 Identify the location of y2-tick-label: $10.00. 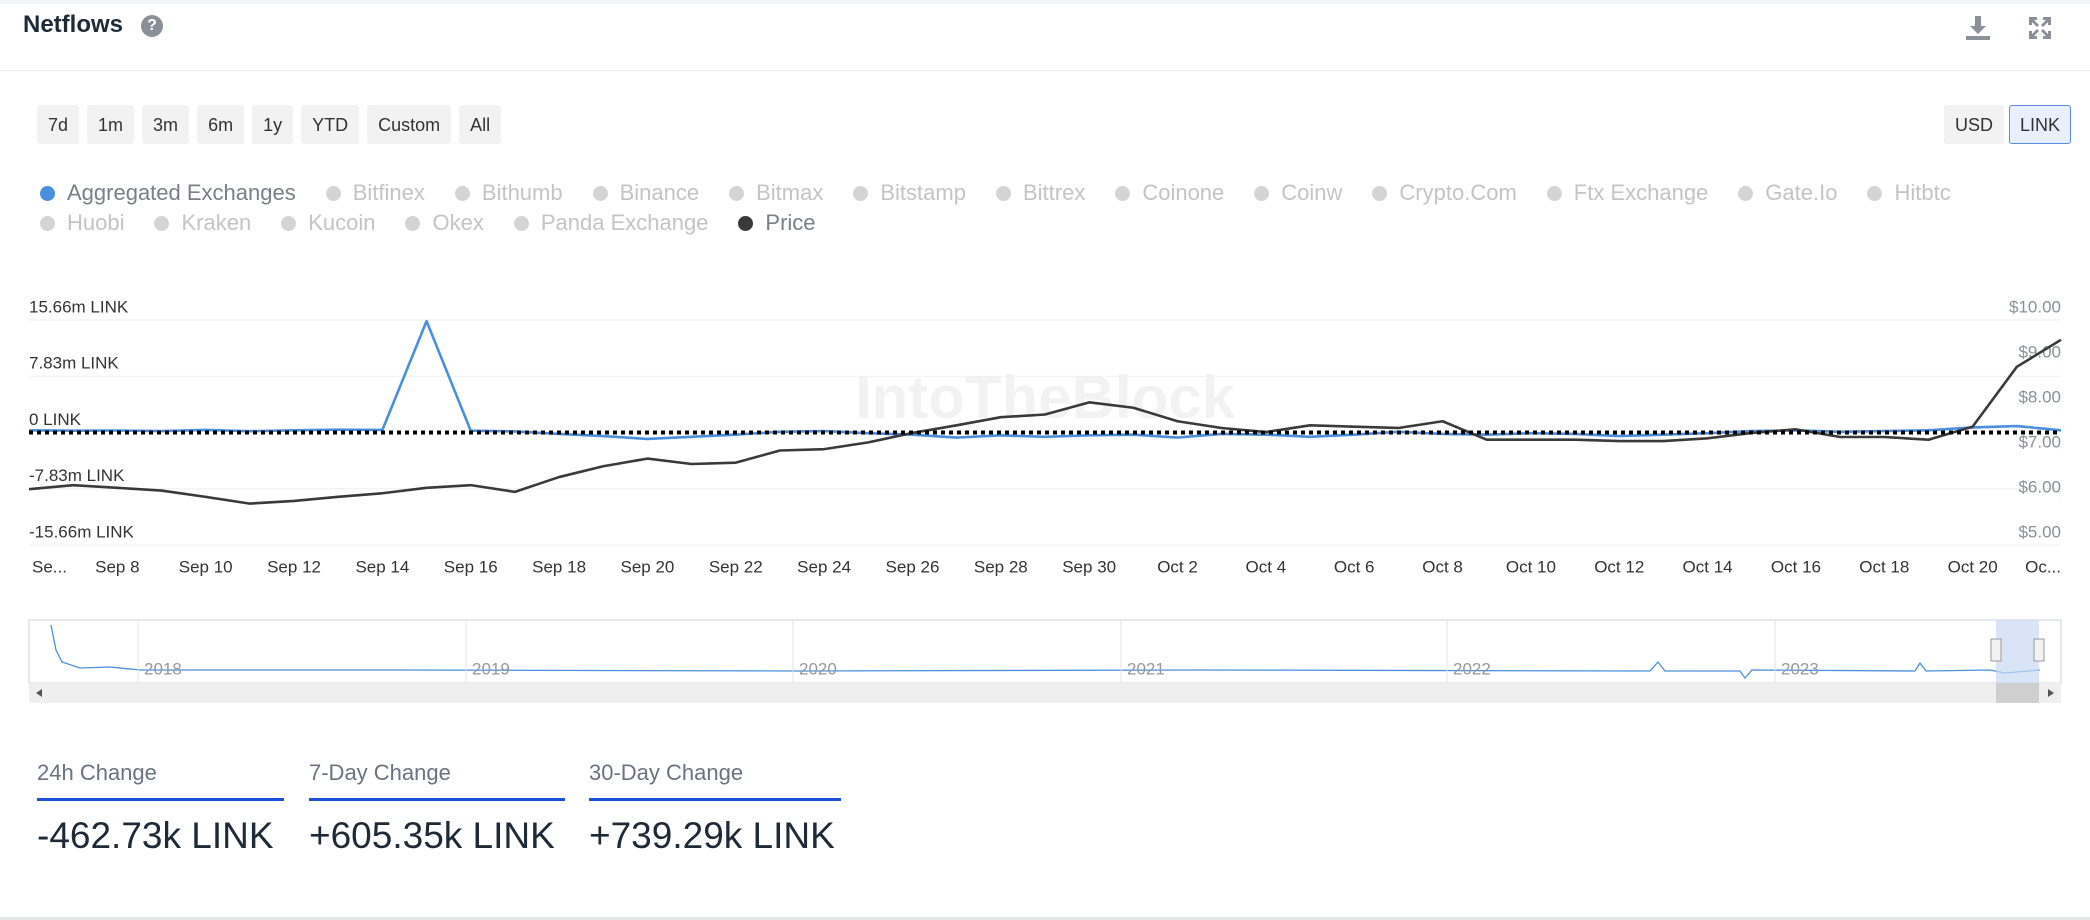
(2035, 306).